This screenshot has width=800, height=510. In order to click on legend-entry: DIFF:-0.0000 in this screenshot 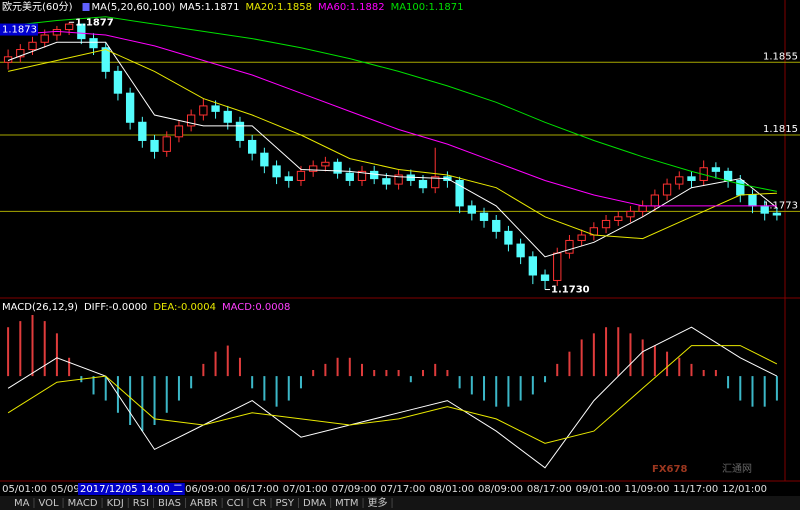, I will do `click(115, 307)`.